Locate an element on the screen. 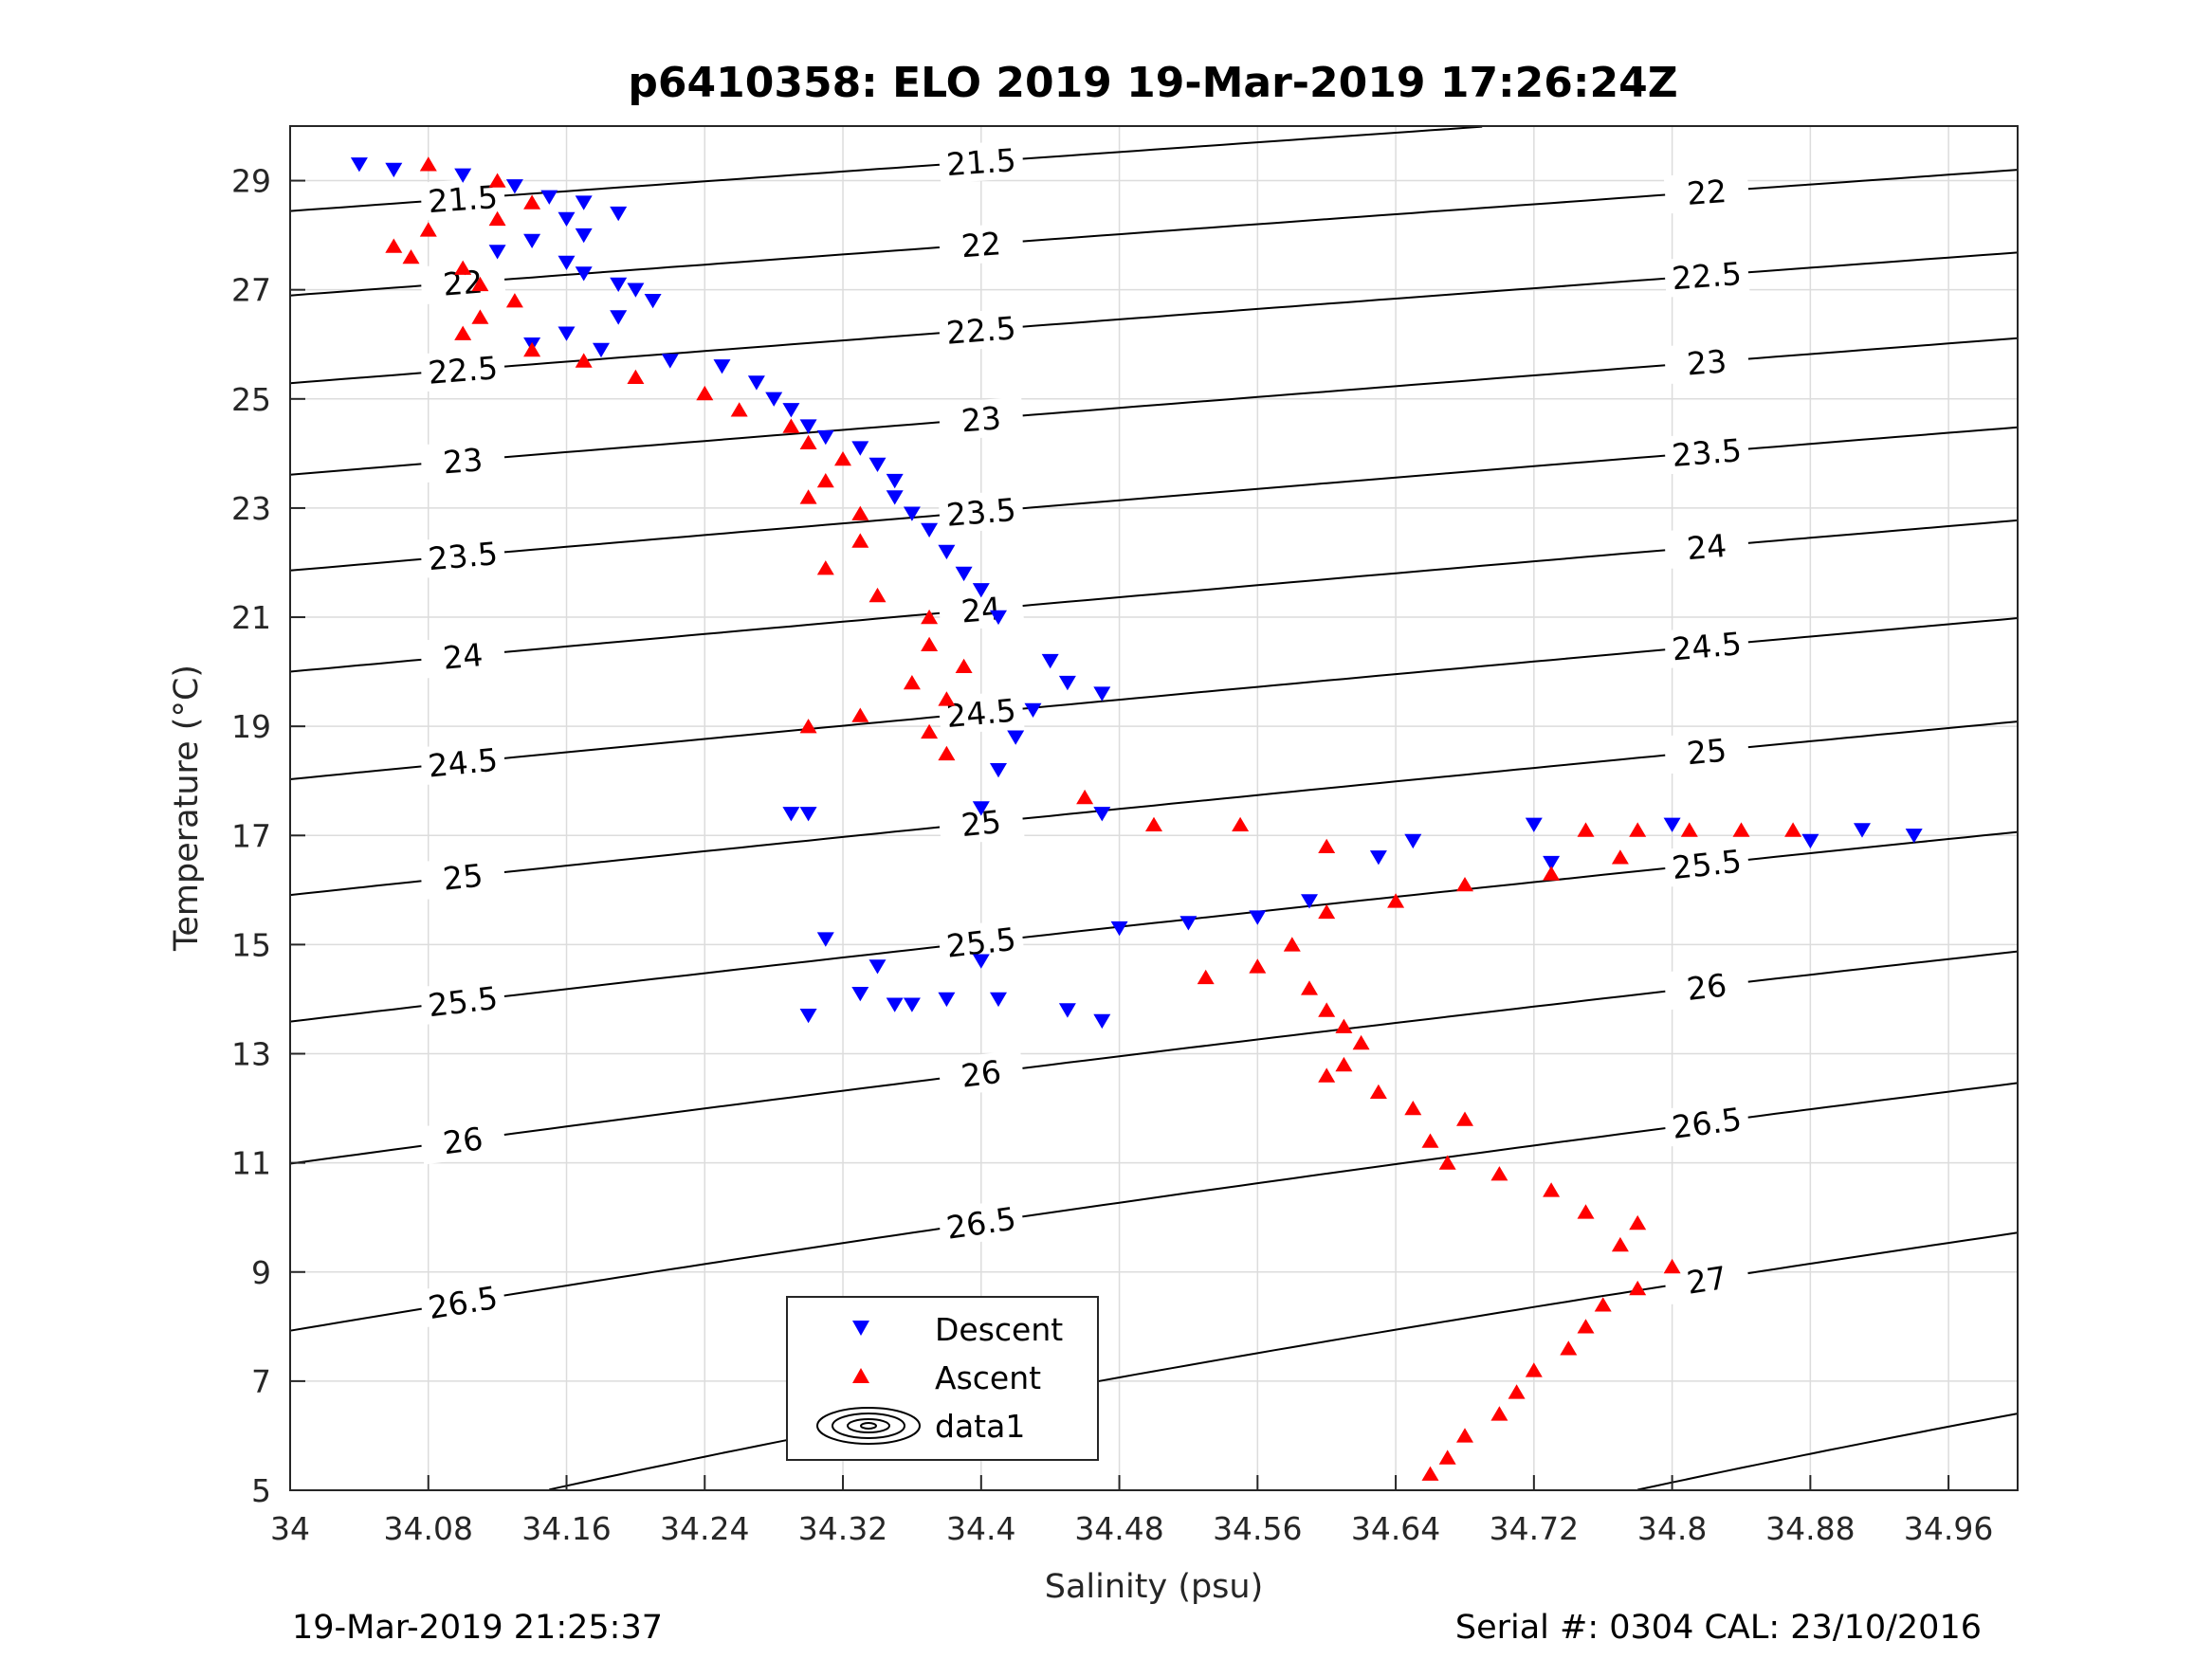 This screenshot has width=2212, height=1659. x-tick-label: 34.96 is located at coordinates (1948, 1528).